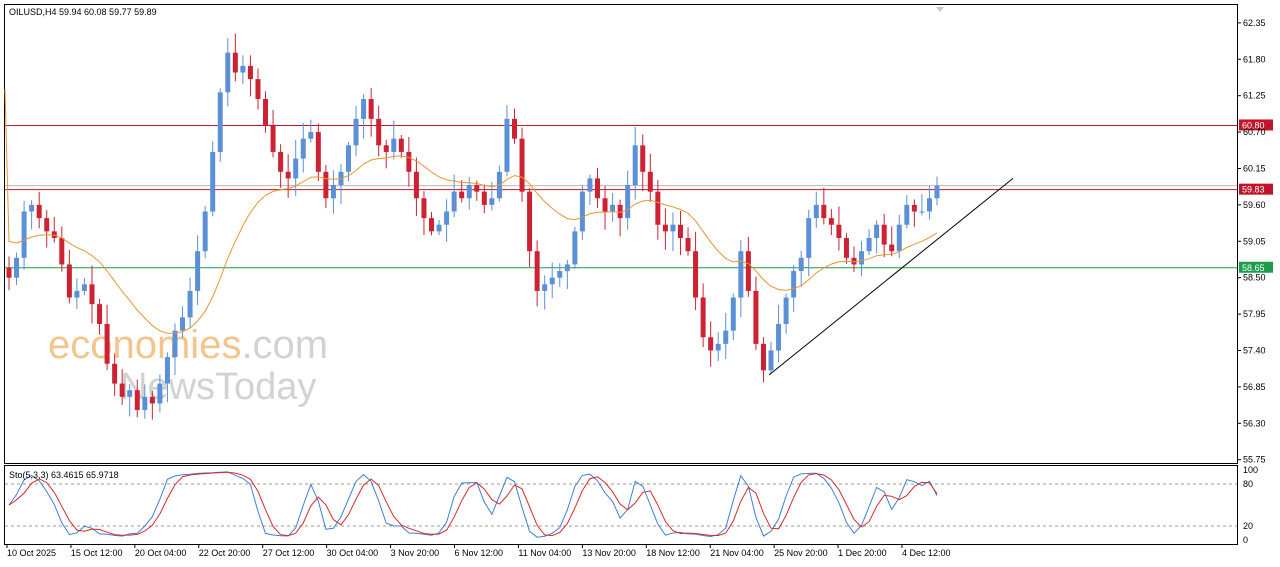 The height and width of the screenshot is (567, 1280). What do you see at coordinates (161, 553) in the screenshot?
I see `x-tick-label: 20 Oct 04:00` at bounding box center [161, 553].